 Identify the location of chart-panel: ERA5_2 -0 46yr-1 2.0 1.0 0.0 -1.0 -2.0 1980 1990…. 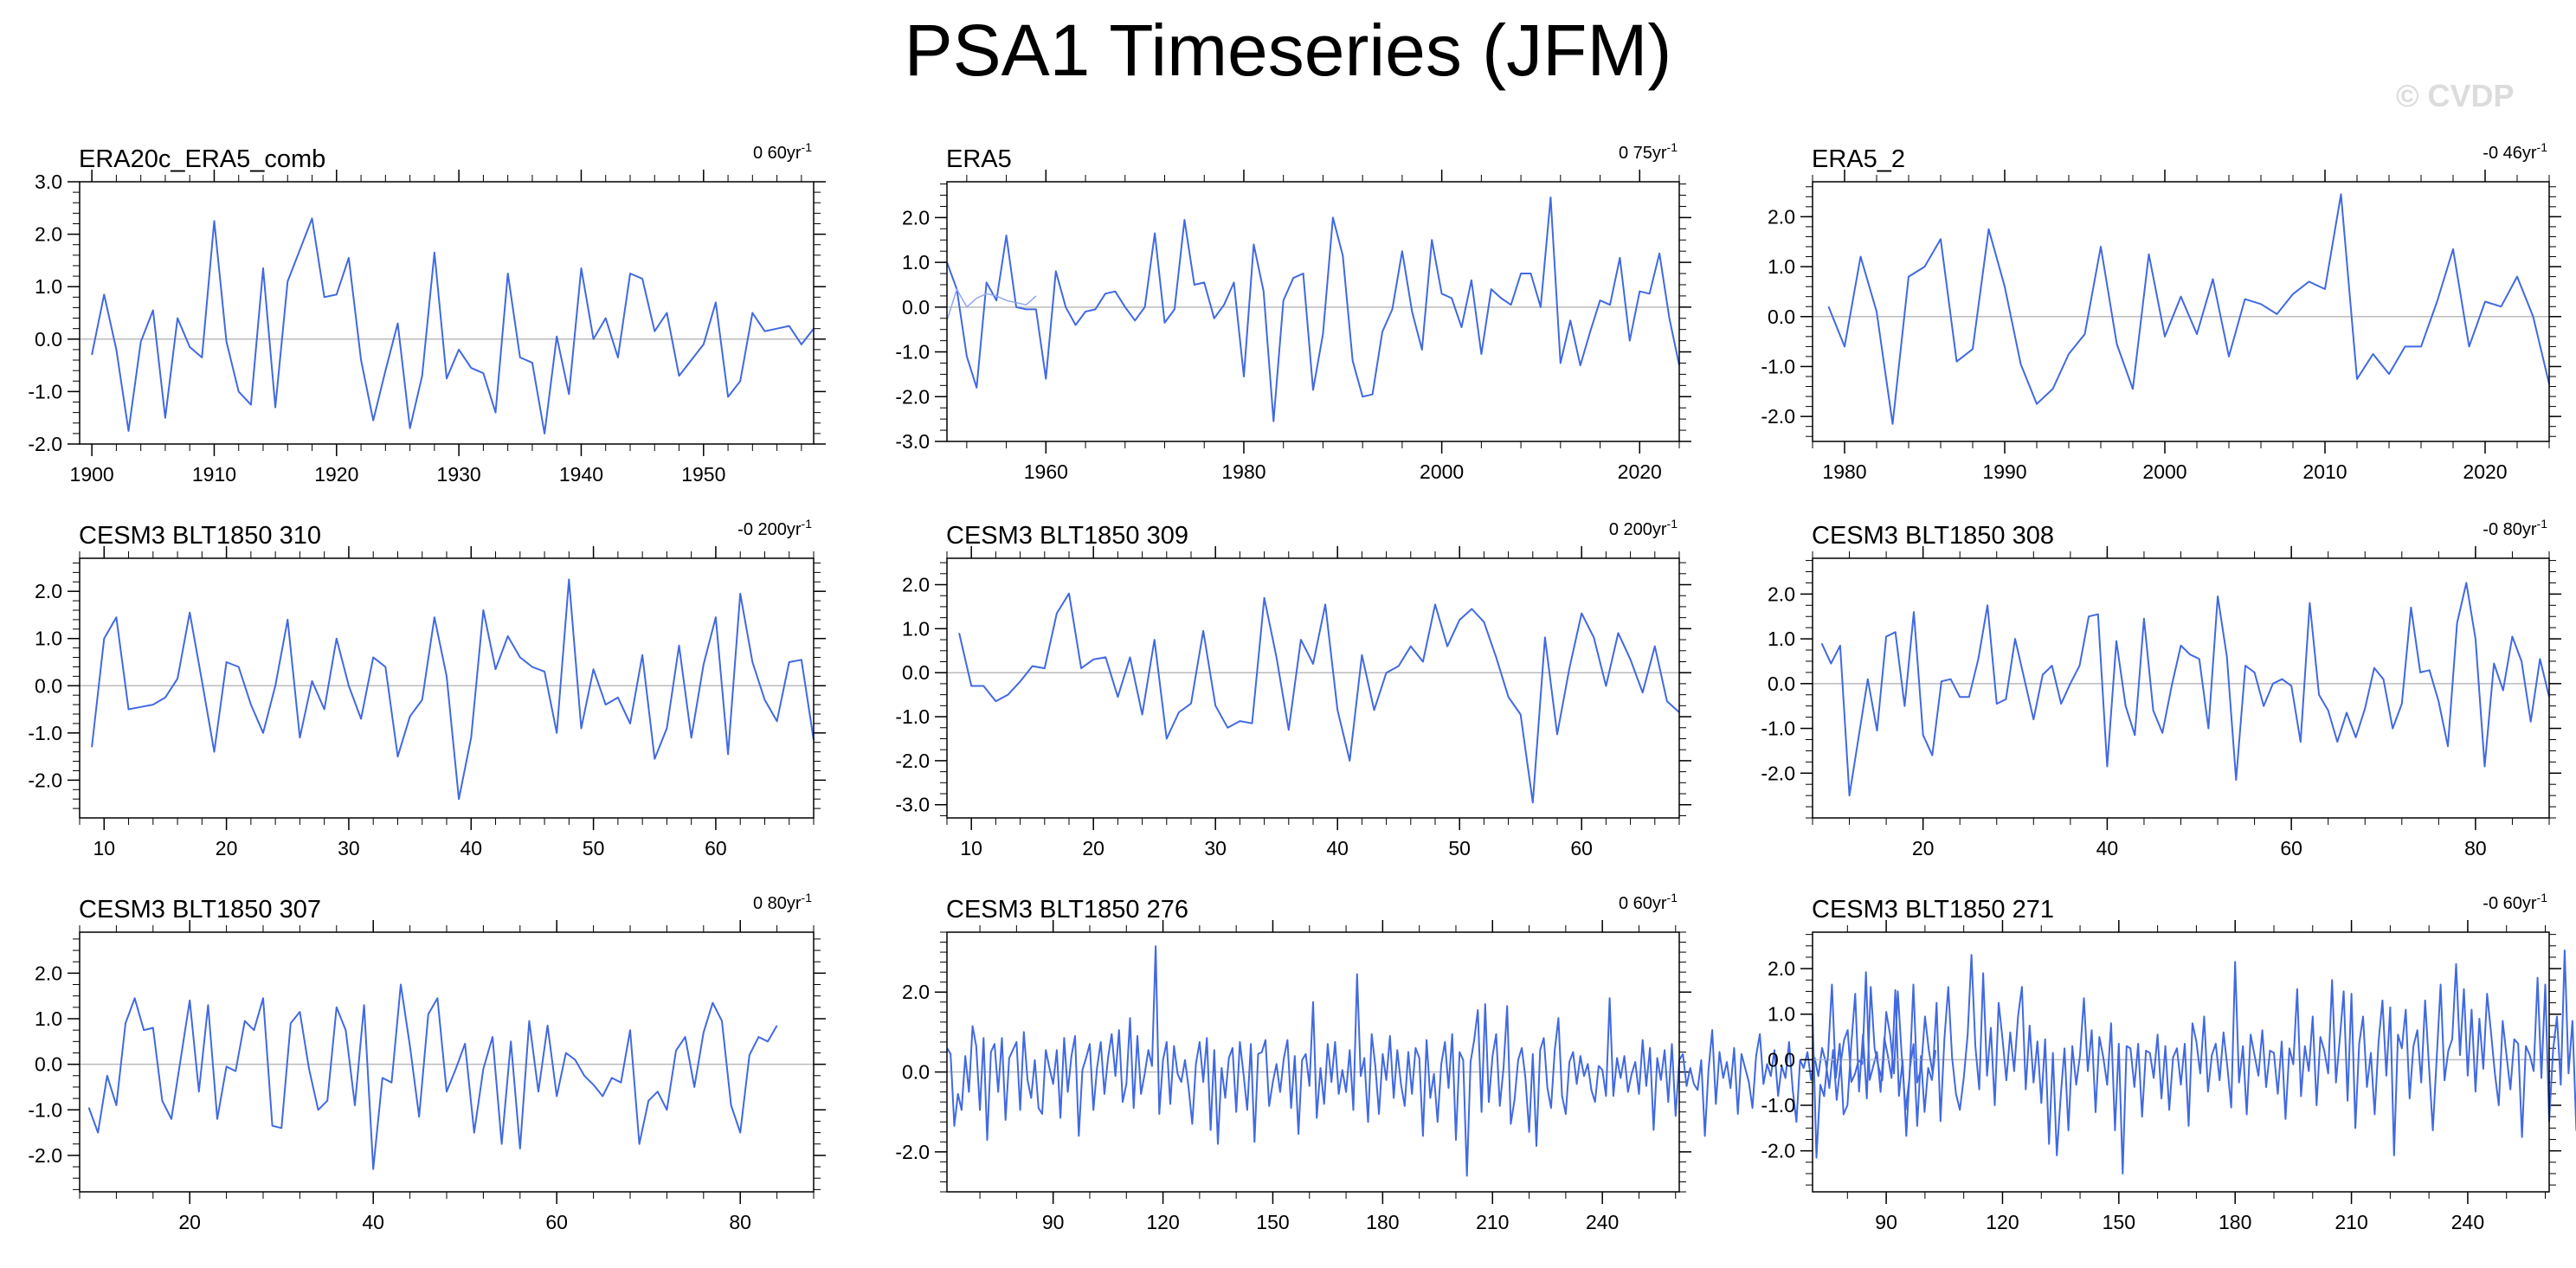
(2161, 311).